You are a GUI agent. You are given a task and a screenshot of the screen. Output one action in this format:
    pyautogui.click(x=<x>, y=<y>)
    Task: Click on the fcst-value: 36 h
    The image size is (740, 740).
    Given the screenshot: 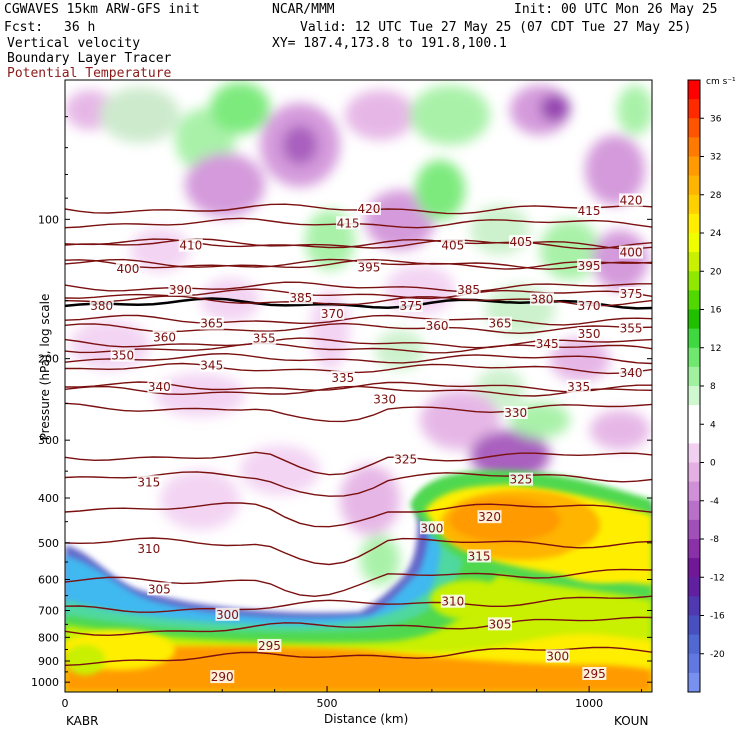 What is the action you would take?
    pyautogui.click(x=80, y=27)
    